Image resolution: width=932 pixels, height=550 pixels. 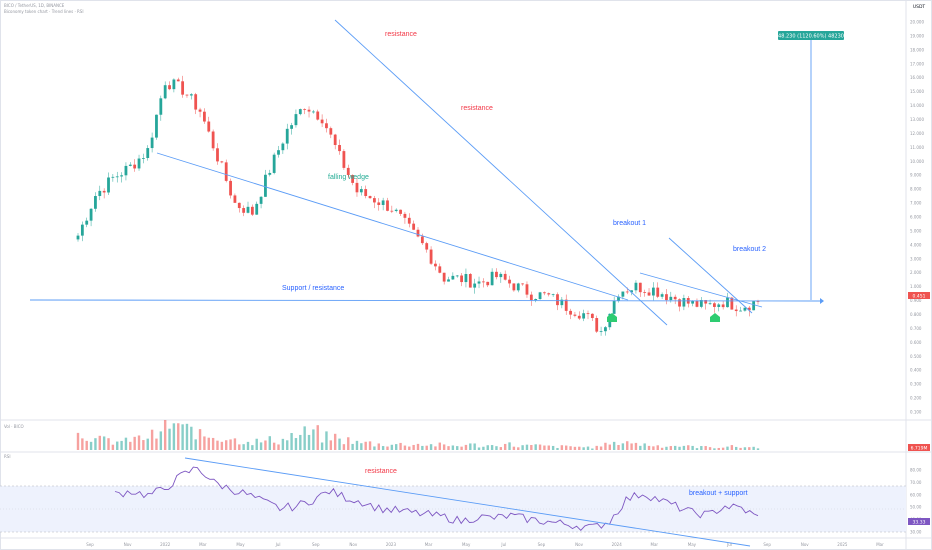 What do you see at coordinates (44, 11) in the screenshot?
I see `indicator-header: Biconomy token chart · Trend lines · RSI` at bounding box center [44, 11].